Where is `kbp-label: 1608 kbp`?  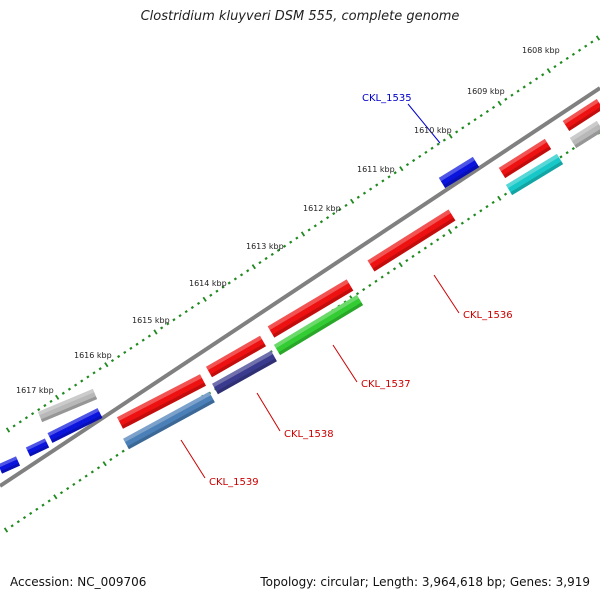 kbp-label: 1608 kbp is located at coordinates (541, 50).